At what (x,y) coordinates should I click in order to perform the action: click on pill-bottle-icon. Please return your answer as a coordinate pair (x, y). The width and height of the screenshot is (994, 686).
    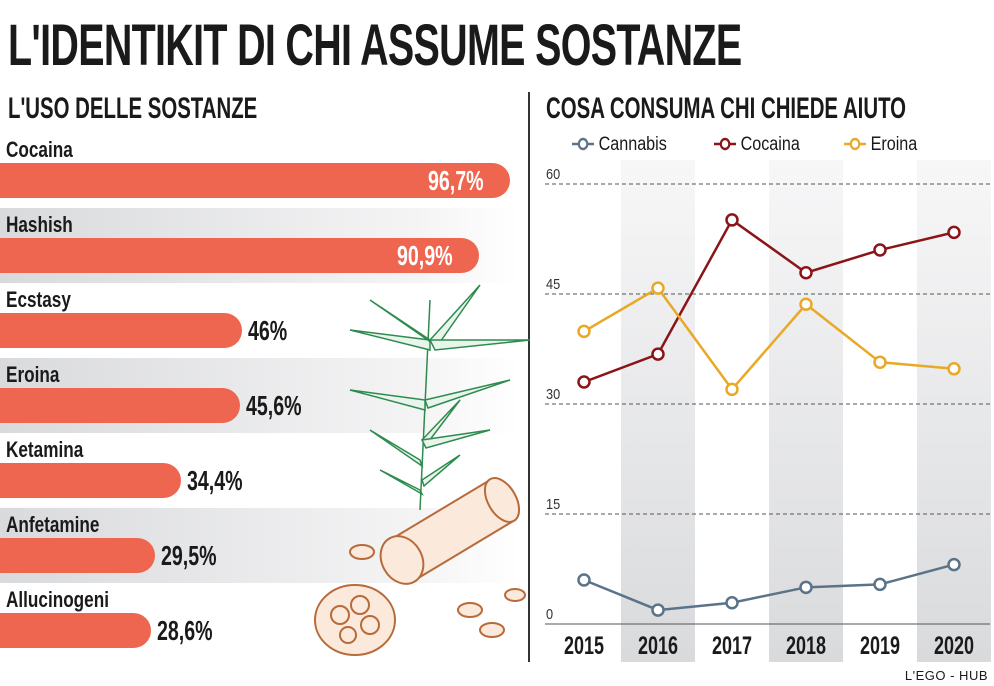
    Looking at the image, I should click on (420, 566).